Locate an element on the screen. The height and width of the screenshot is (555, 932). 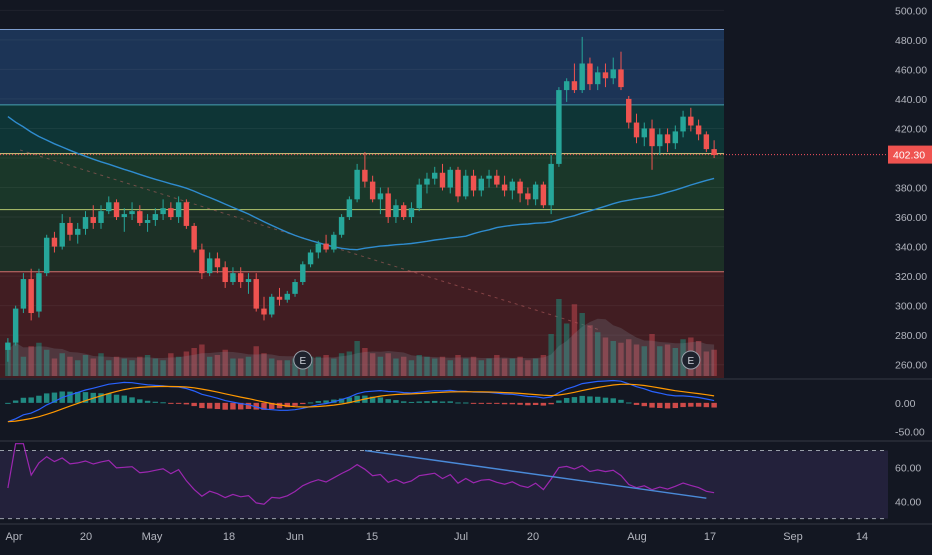
rsi-pane: 60.00 40.00 is located at coordinates (460, 481).